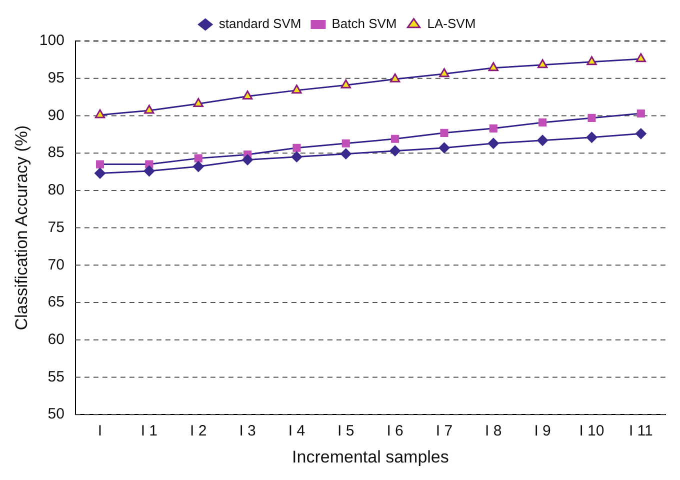 This screenshot has width=680, height=480. What do you see at coordinates (56, 302) in the screenshot?
I see `y-tick-label: 65` at bounding box center [56, 302].